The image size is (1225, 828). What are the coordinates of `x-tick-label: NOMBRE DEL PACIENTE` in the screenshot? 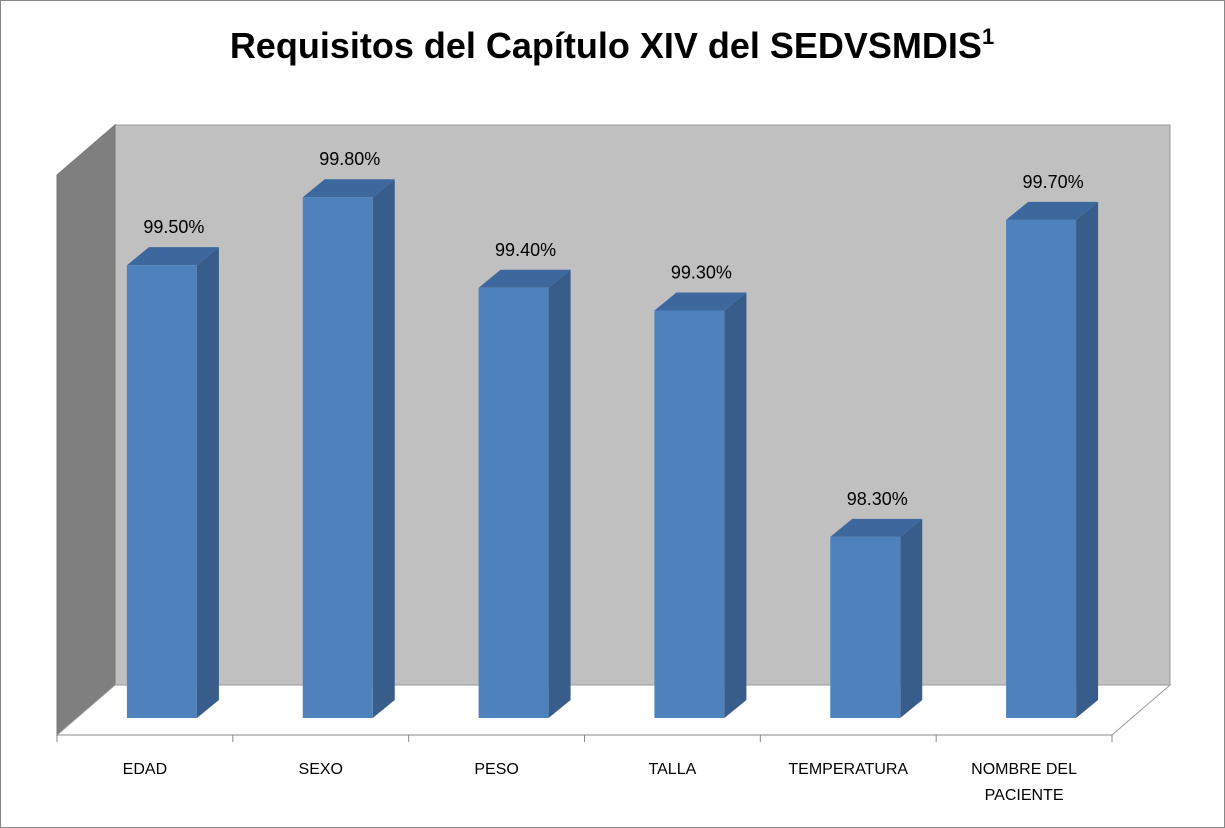 It's located at (1024, 782).